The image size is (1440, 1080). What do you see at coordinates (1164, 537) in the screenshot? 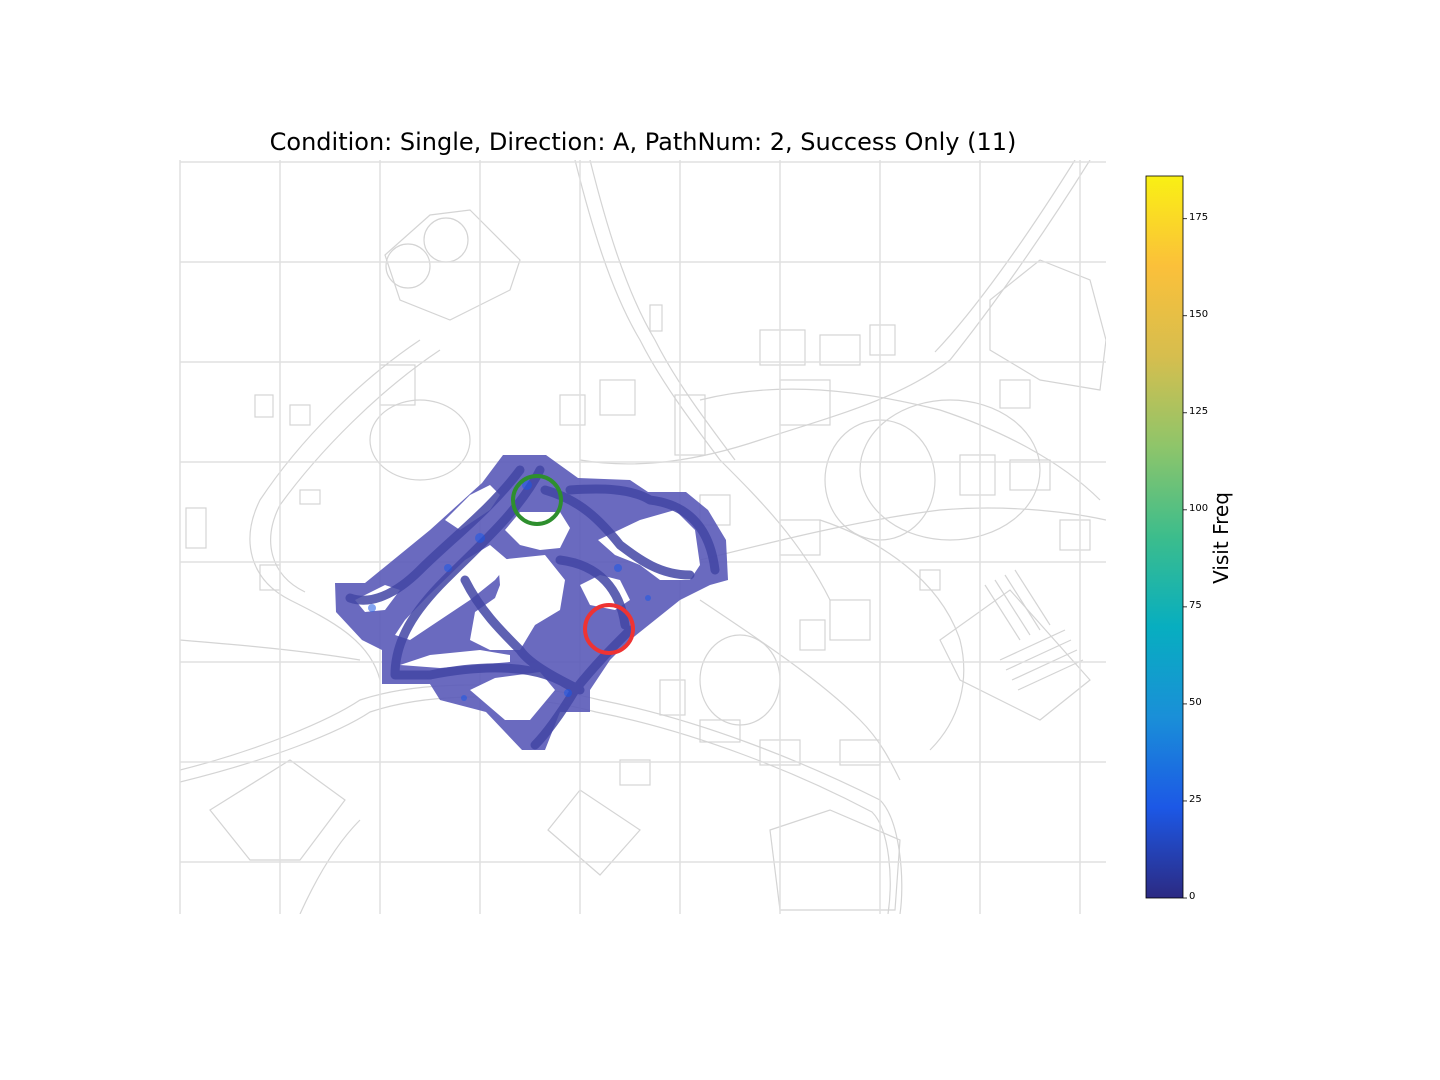
I see `colorbar` at bounding box center [1164, 537].